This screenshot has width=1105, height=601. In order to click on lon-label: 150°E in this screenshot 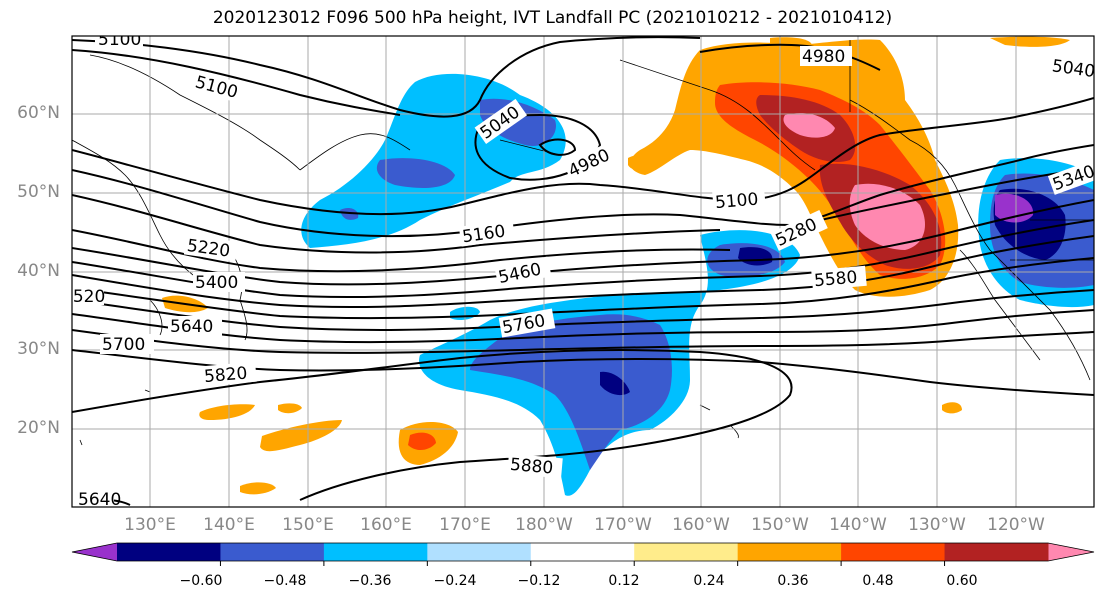, I will do `click(308, 525)`.